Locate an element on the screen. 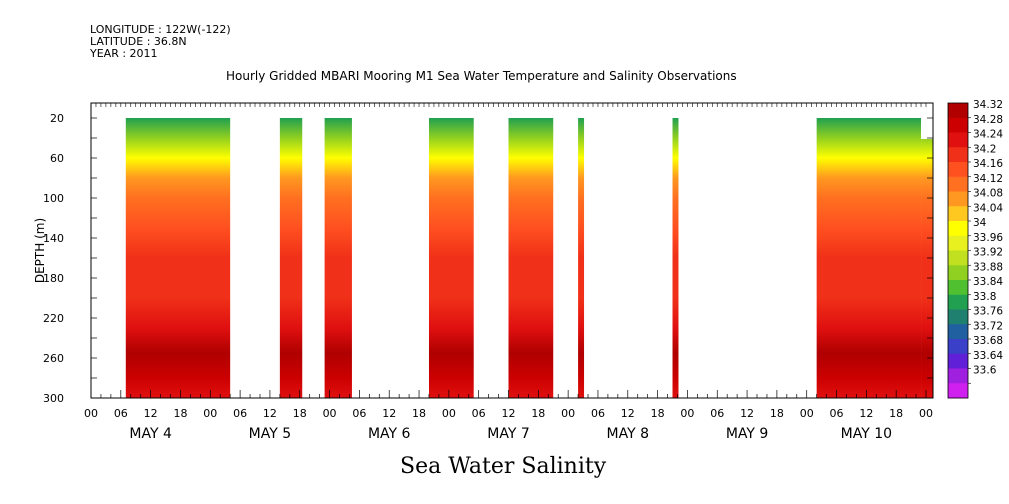  colorbar-label: 33.84 is located at coordinates (988, 282).